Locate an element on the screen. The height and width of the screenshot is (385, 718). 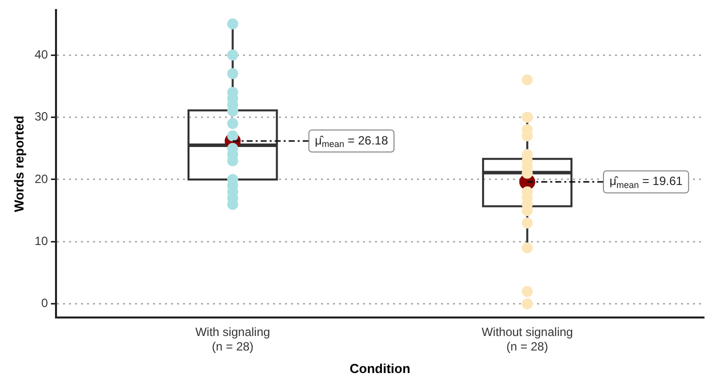
y-tick-label: 0 is located at coordinates (44, 303).